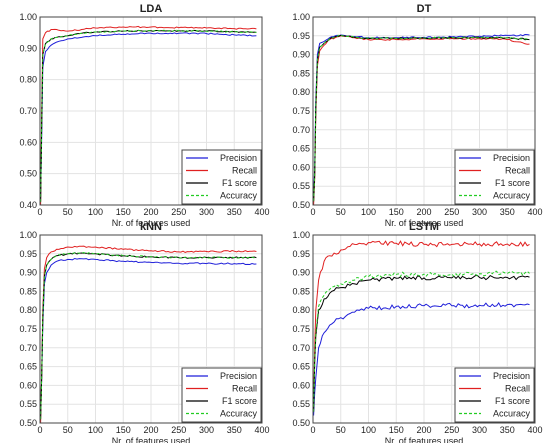 The height and width of the screenshot is (443, 550). Describe the element at coordinates (424, 227) in the screenshot. I see `chart-title: LSTM` at that location.